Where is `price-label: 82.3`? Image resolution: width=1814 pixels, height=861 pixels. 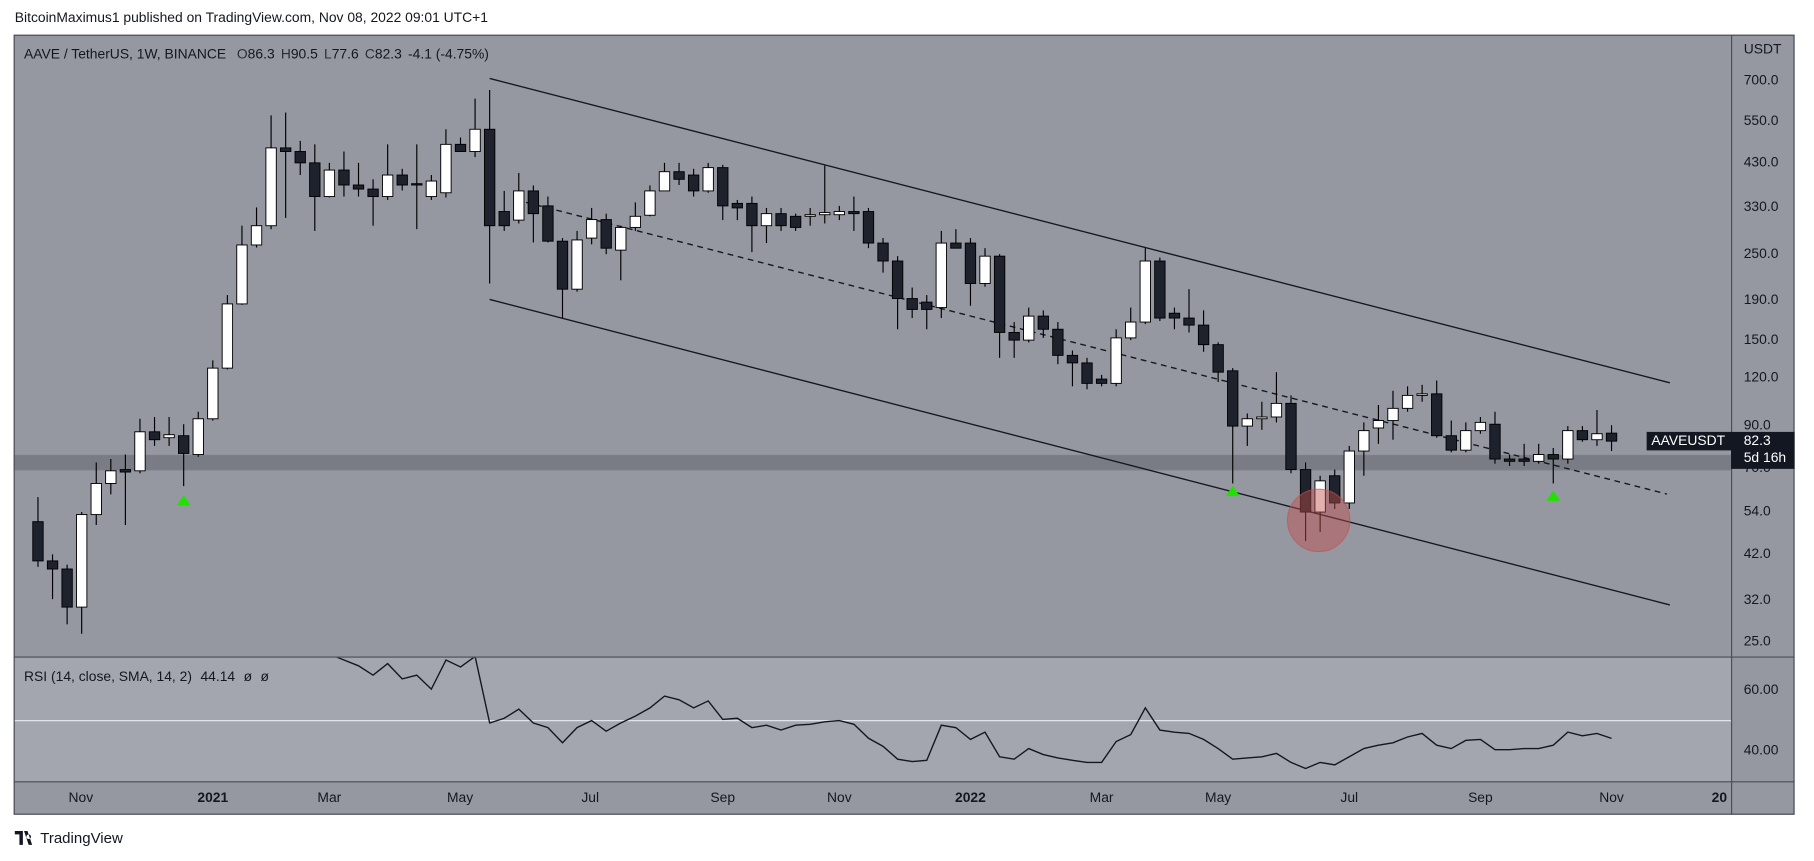 price-label: 82.3 is located at coordinates (1757, 440).